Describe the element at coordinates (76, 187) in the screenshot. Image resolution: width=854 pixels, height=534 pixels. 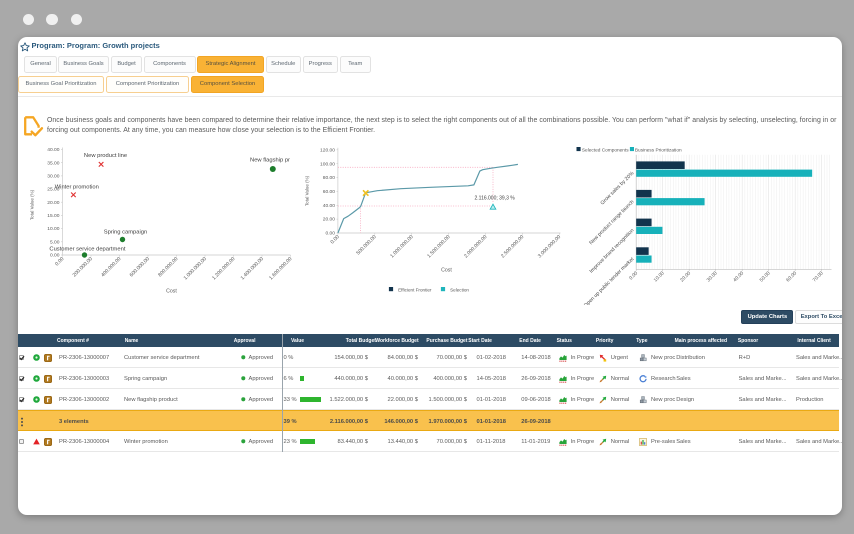
I see `svg-text: Winter promotion` at that location.